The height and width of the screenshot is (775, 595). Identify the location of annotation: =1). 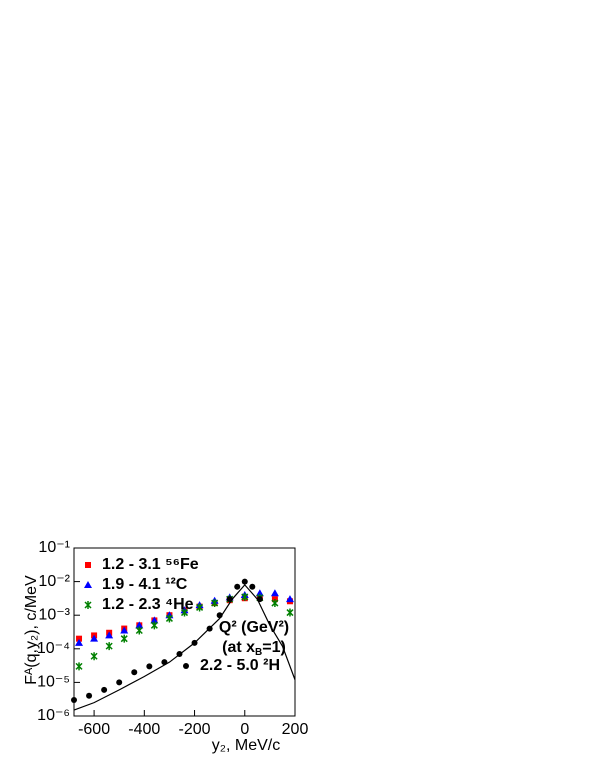
(274, 647).